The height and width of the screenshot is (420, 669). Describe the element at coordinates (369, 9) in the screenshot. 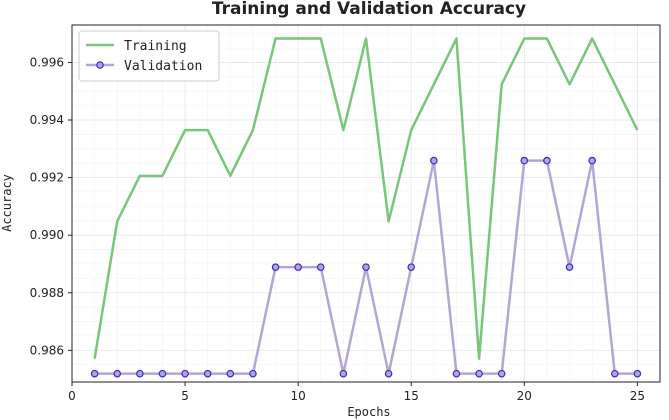

I see `chart-title: Training and Validation Accuracy` at that location.